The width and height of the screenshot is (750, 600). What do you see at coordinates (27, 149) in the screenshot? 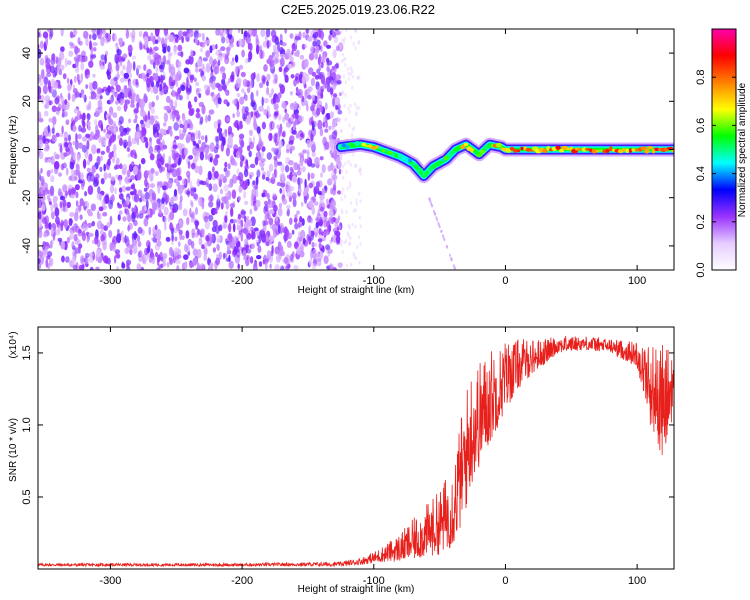
I see `y-tick-label: 0` at bounding box center [27, 149].